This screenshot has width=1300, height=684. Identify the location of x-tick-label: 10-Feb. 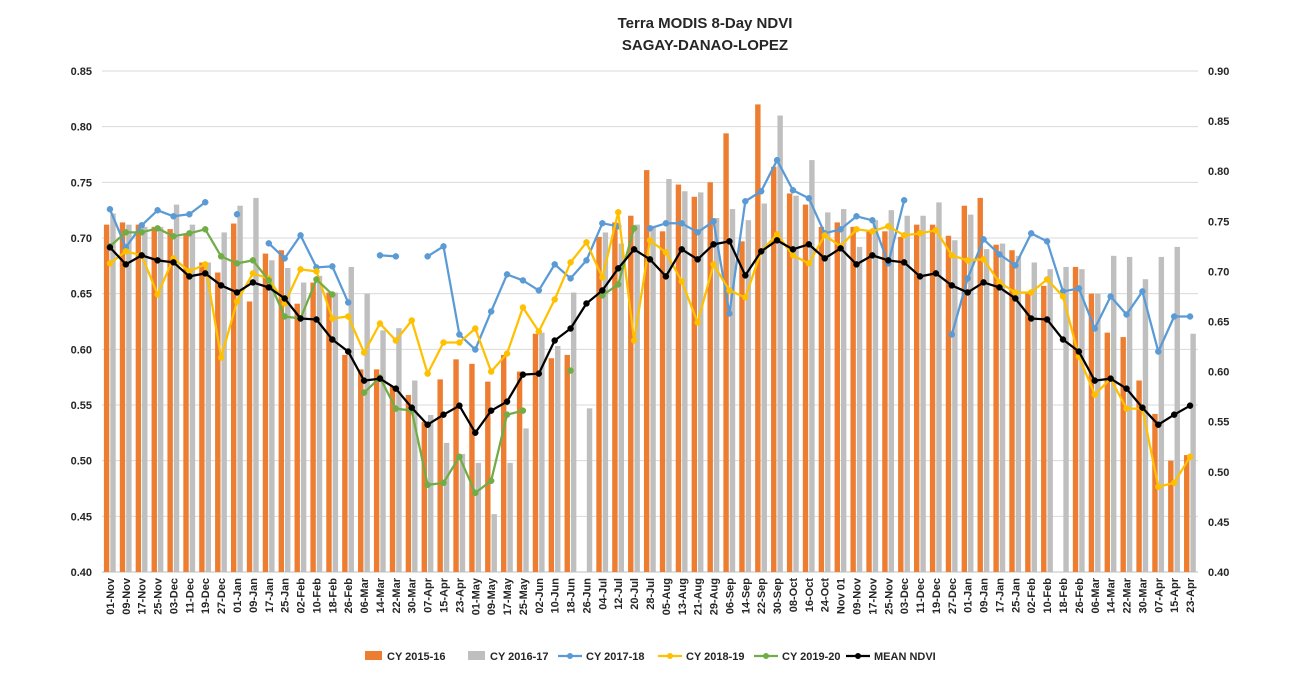
(1048, 596).